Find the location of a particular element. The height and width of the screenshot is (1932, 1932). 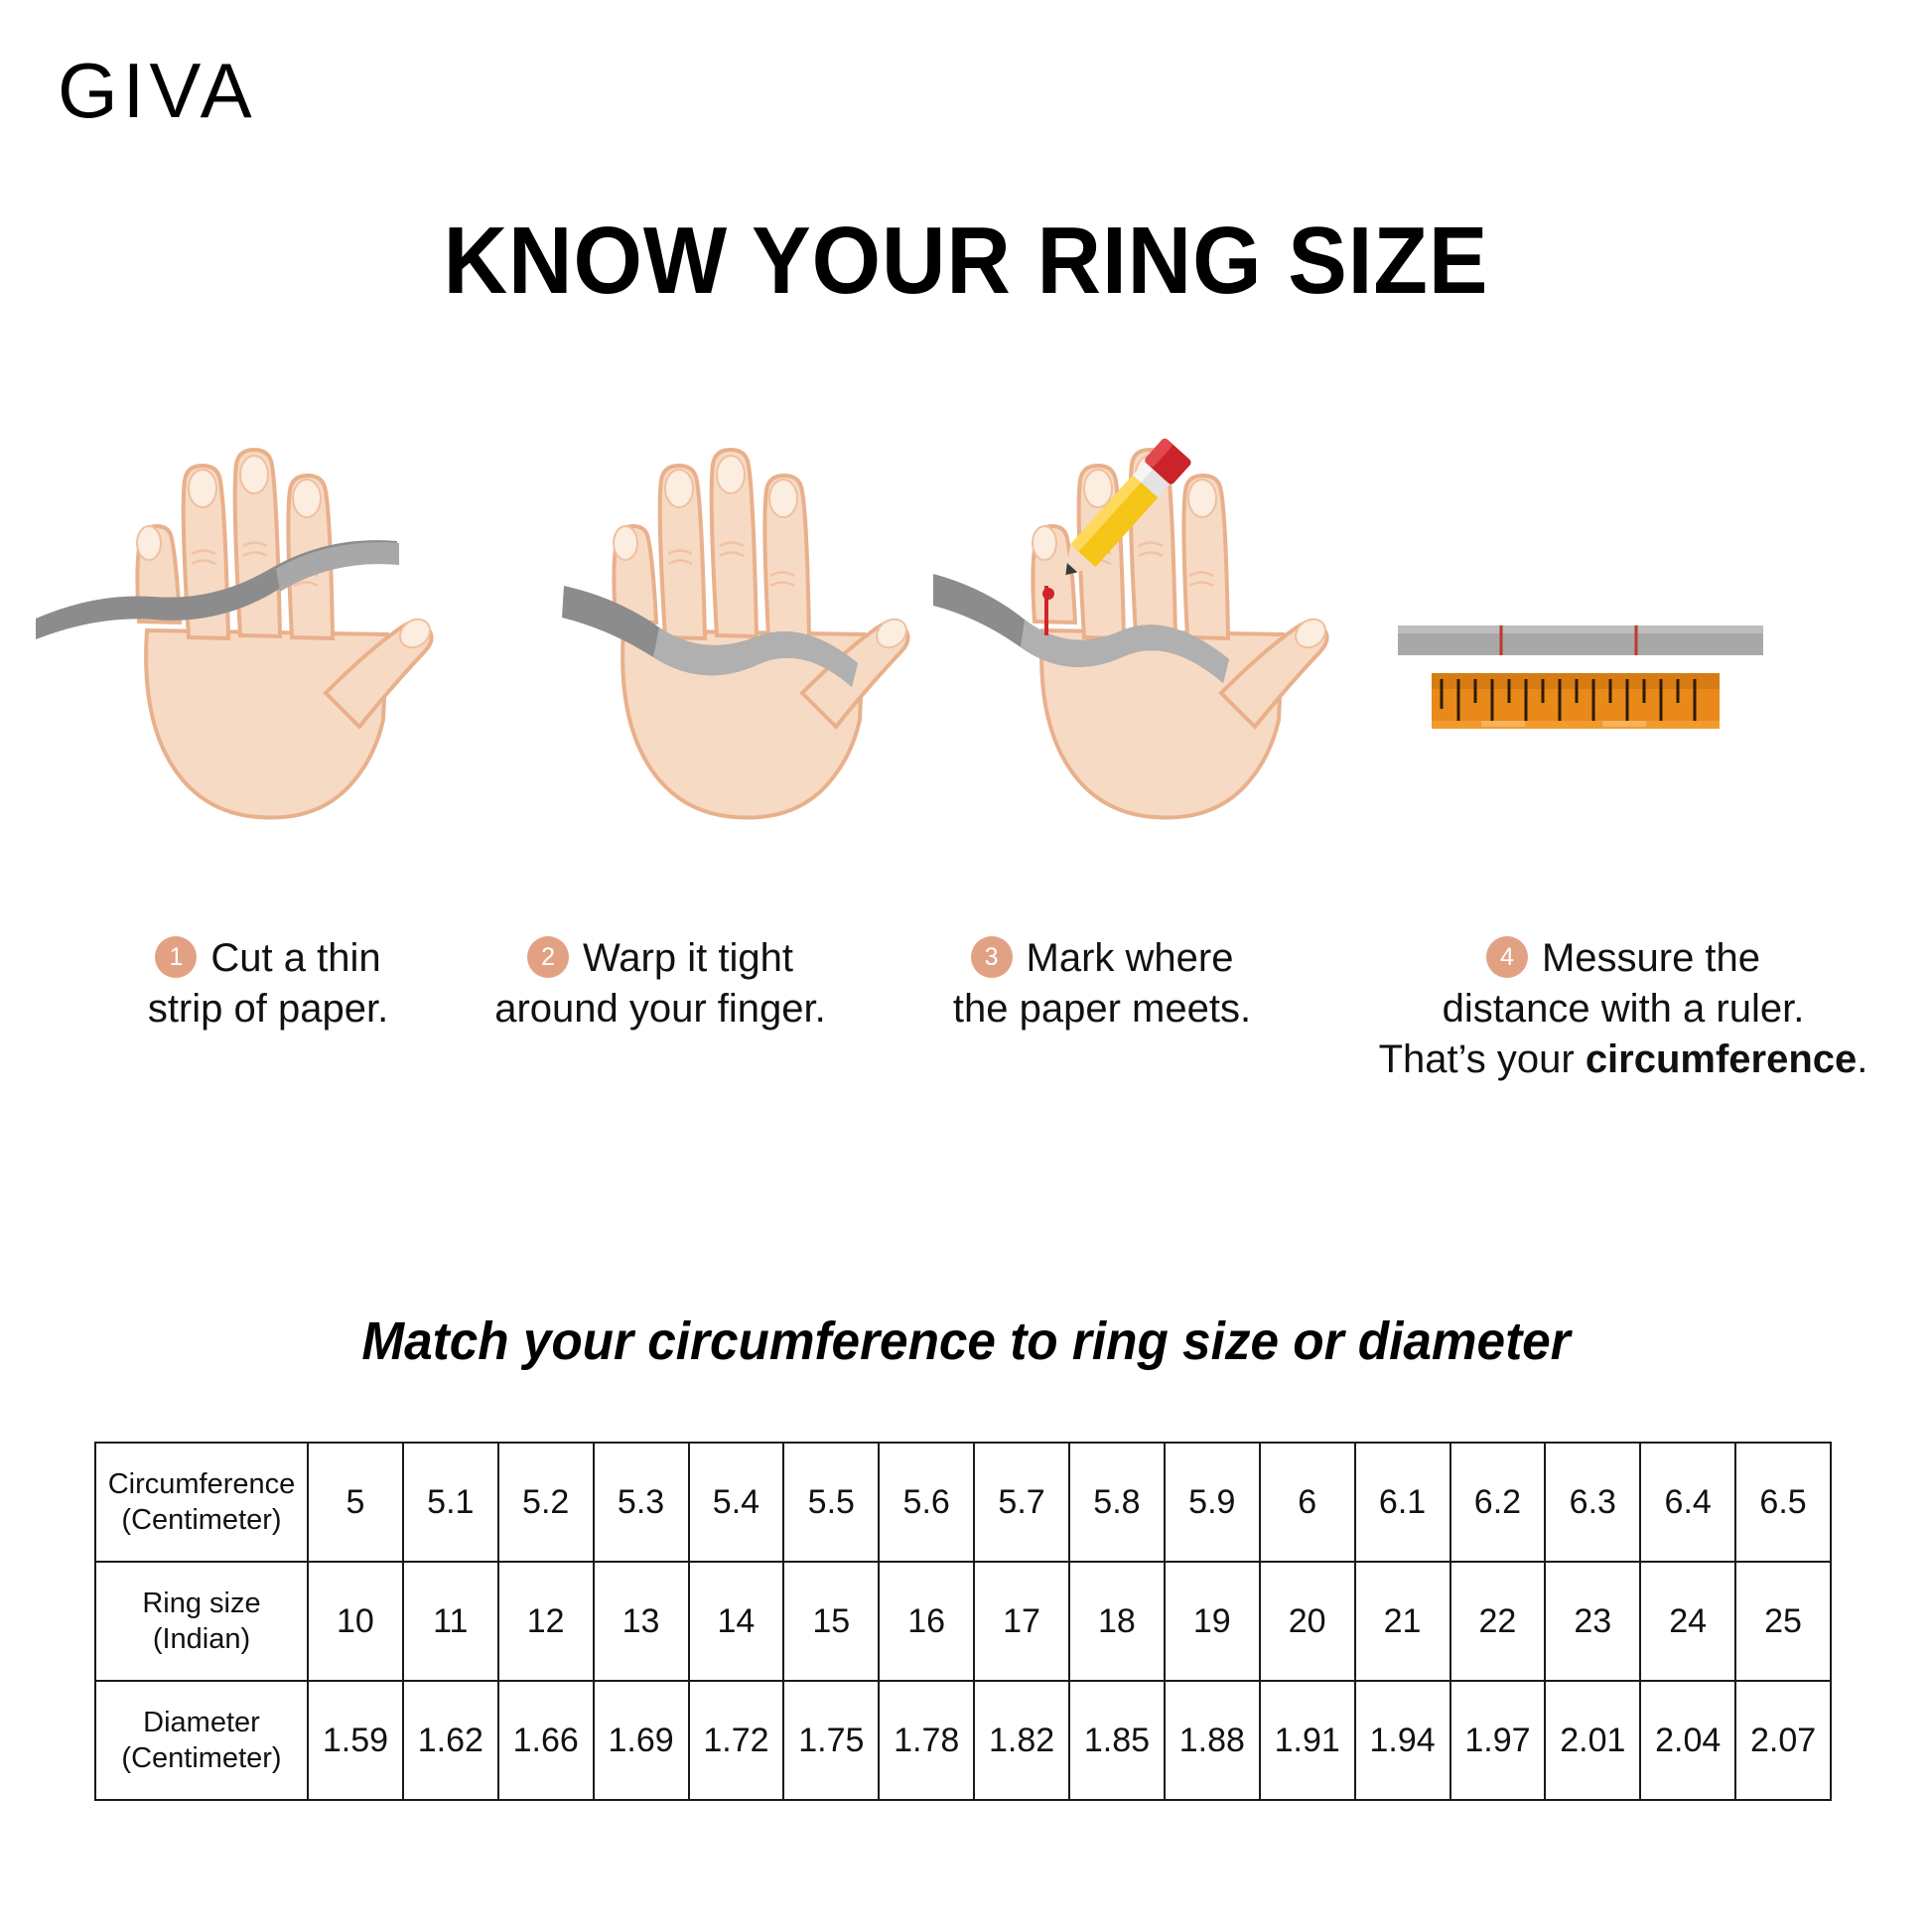

step-1-caption: 1 Cut a thin strip of paper. is located at coordinates (269, 984).